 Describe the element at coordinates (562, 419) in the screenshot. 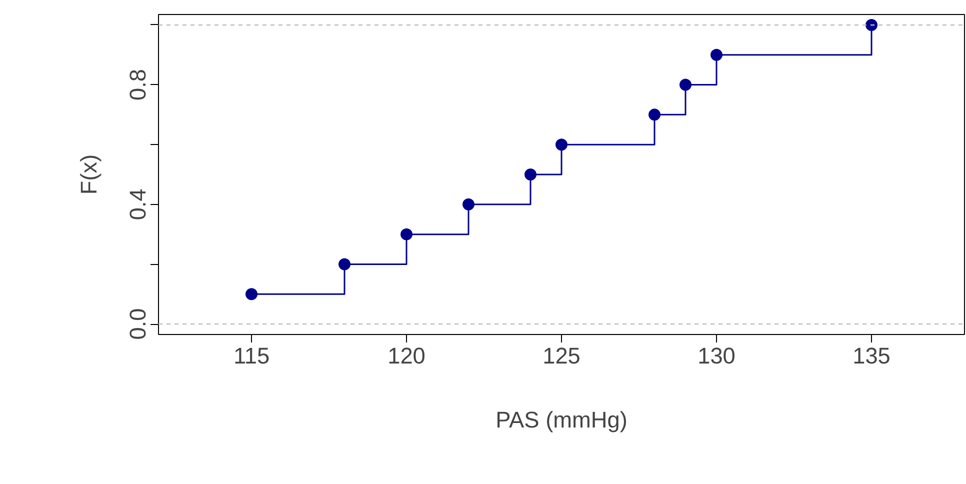

I see `x-axis-title: PAS (mmHg)` at that location.